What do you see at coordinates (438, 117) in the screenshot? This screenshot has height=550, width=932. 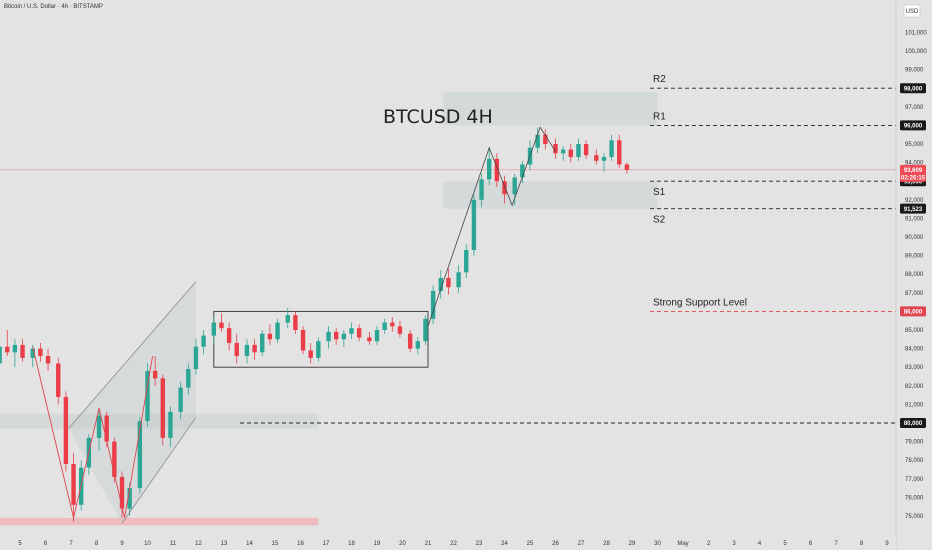 I see `chart-title: BTCUSD 4H` at bounding box center [438, 117].